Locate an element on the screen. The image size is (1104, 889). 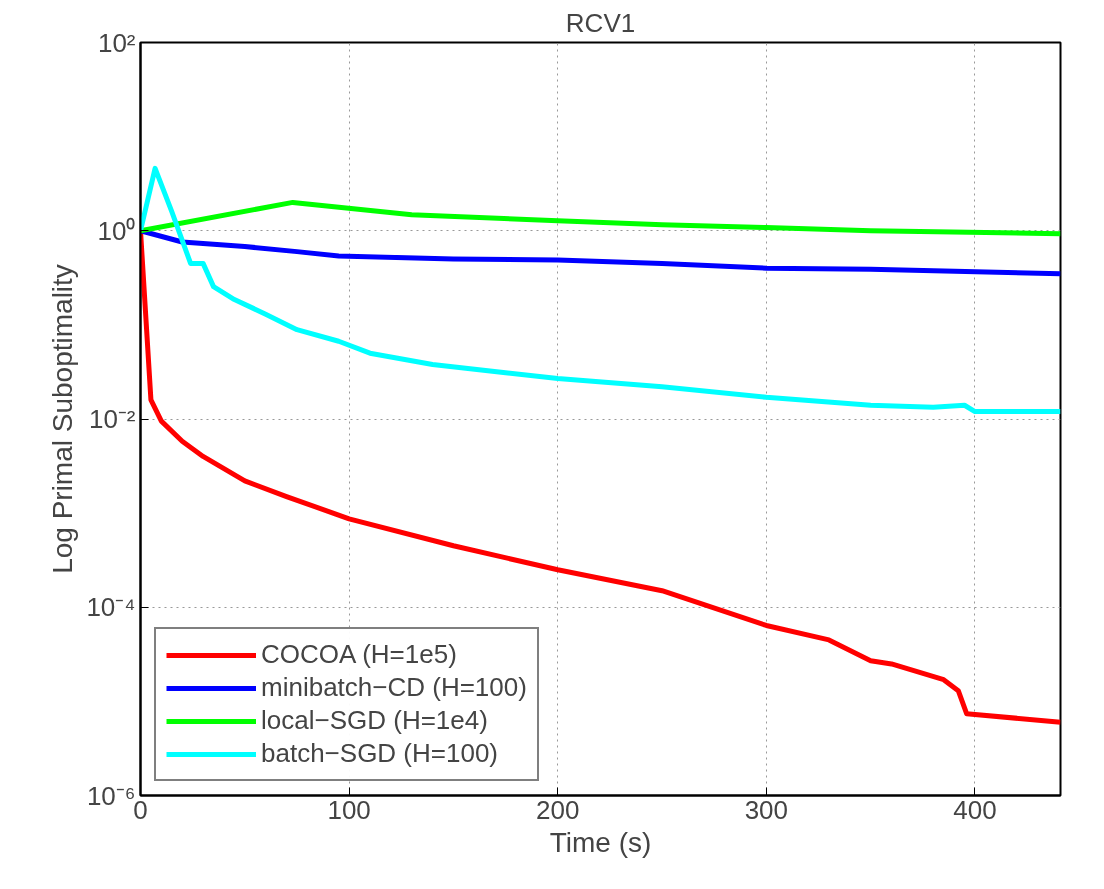
legend-label: local−SGD (H=1e4) is located at coordinates (374, 720).